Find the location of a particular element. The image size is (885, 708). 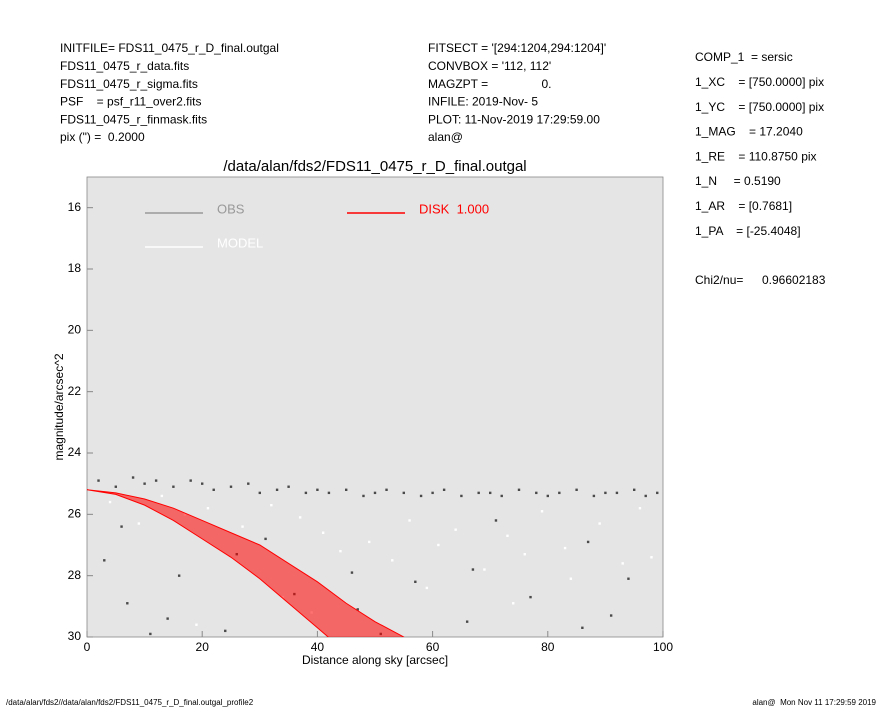

disk-band is located at coordinates (246, 563).